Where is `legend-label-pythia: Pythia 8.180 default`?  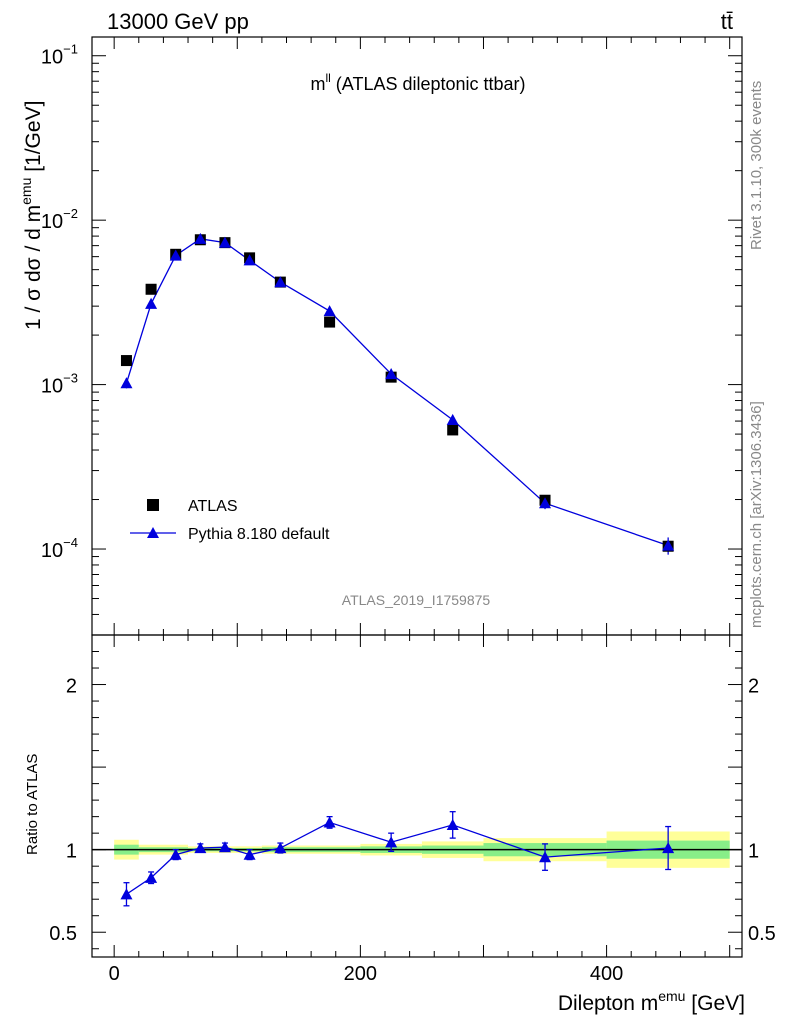
legend-label-pythia: Pythia 8.180 default is located at coordinates (259, 534).